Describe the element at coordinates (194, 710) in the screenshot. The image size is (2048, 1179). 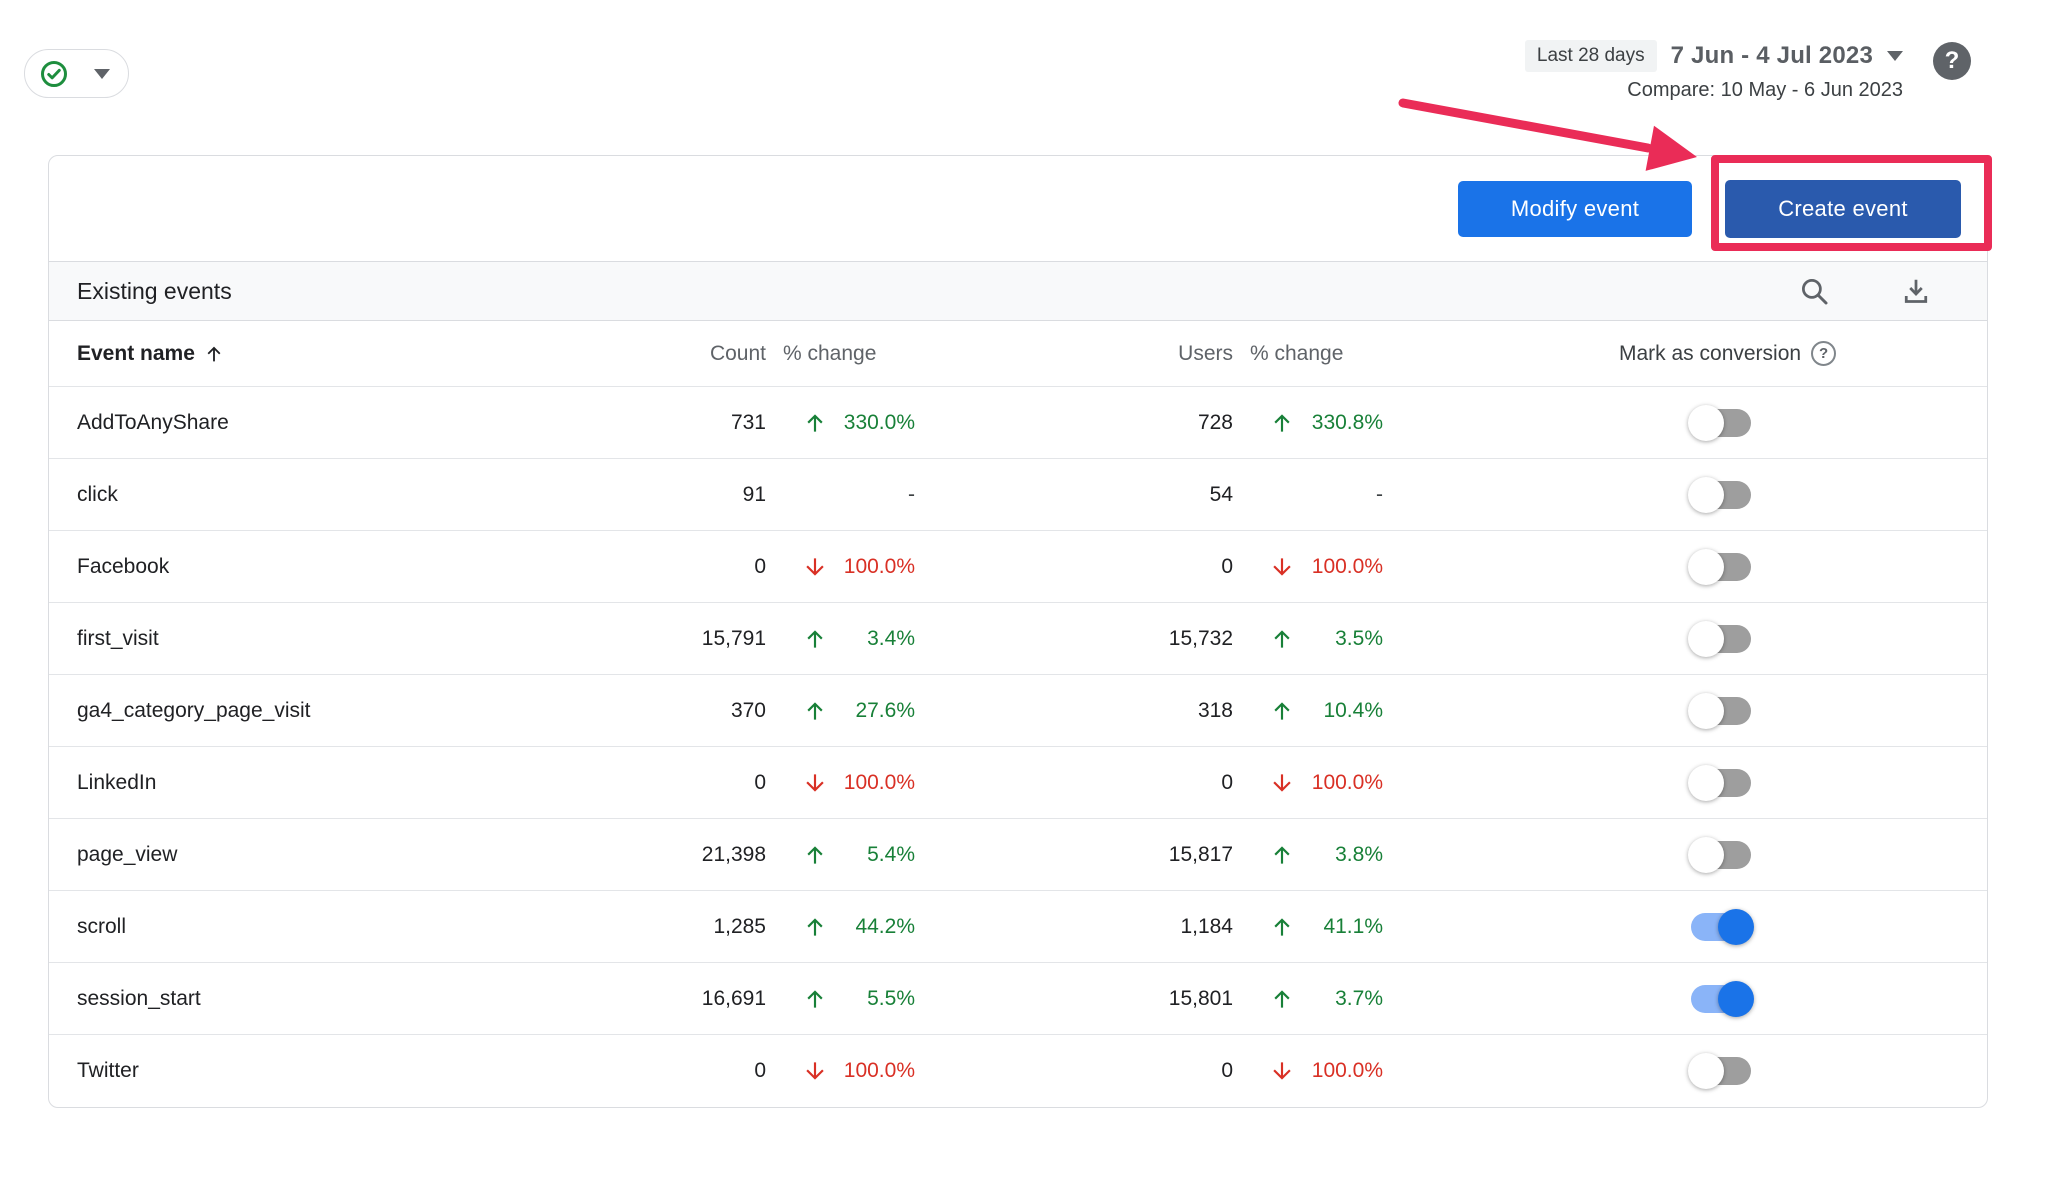
I see `event-name: ga4_category_page_visit` at that location.